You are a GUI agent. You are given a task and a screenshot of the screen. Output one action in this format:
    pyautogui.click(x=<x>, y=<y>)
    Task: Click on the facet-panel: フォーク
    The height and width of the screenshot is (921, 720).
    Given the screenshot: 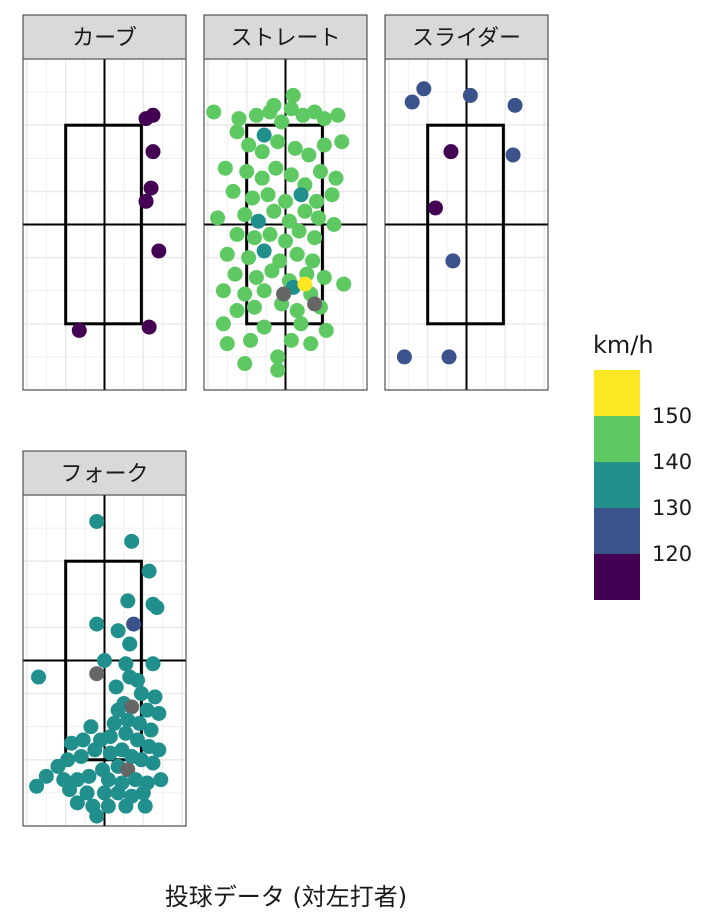 What is the action you would take?
    pyautogui.click(x=104, y=638)
    